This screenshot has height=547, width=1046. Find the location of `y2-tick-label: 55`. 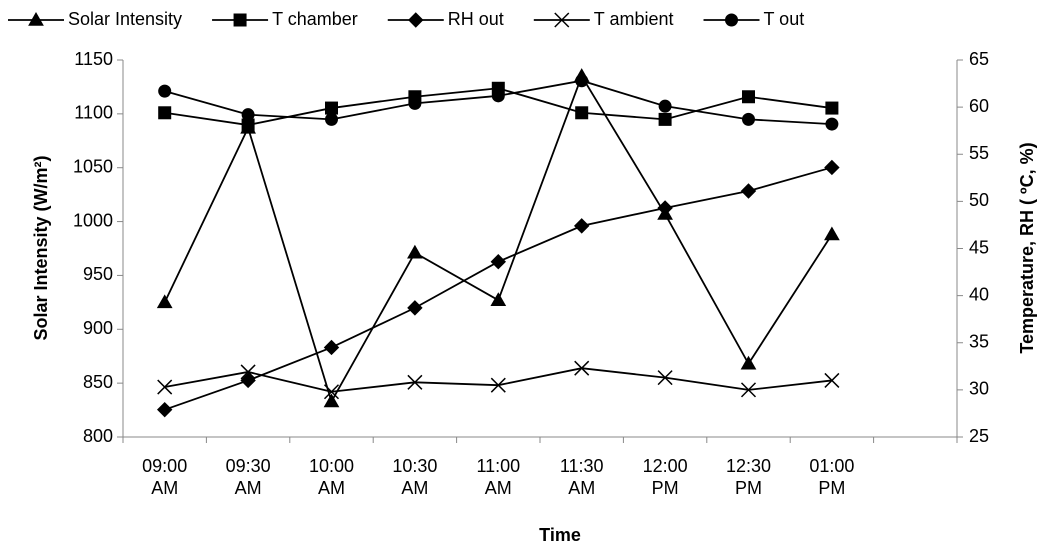

y2-tick-label: 55 is located at coordinates (979, 153).